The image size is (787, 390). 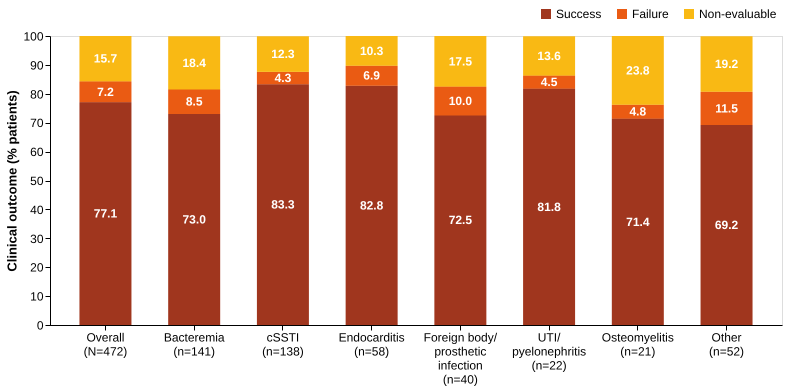 I want to click on data-label: 10.0, so click(x=460, y=101).